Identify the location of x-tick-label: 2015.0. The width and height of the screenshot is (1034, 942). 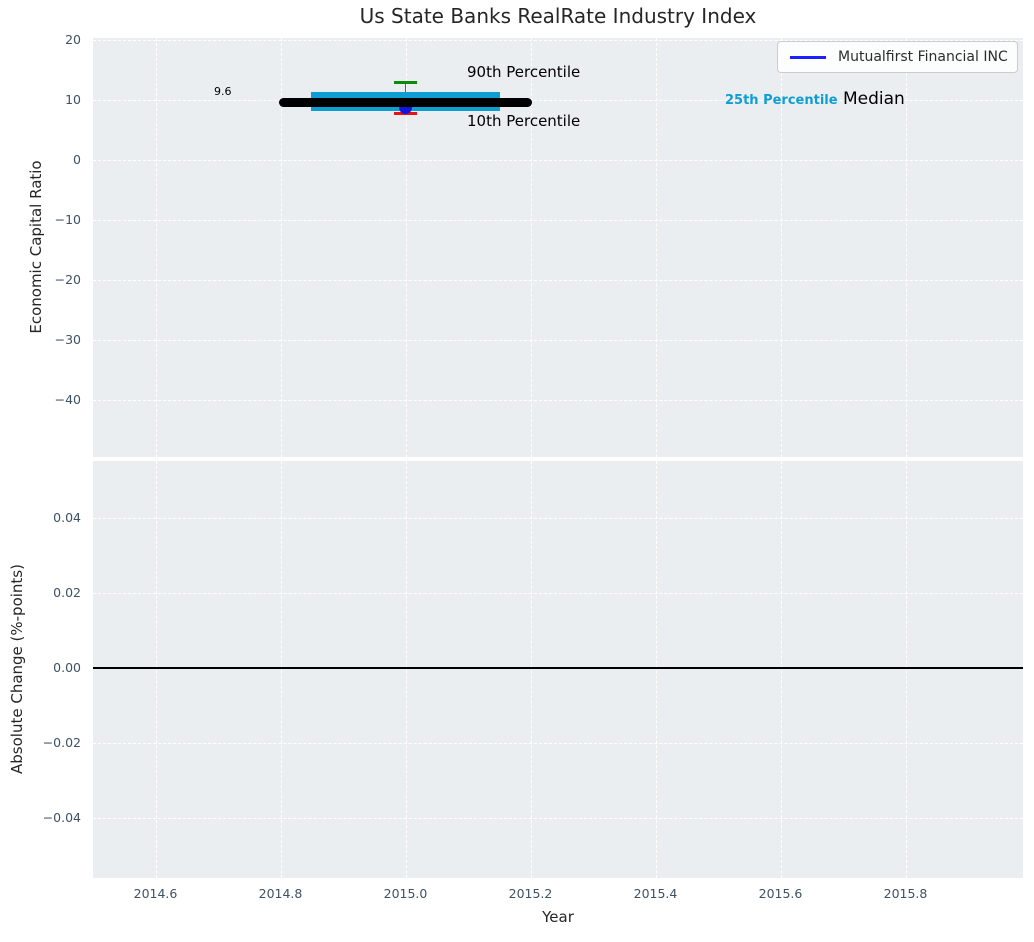
(405, 893).